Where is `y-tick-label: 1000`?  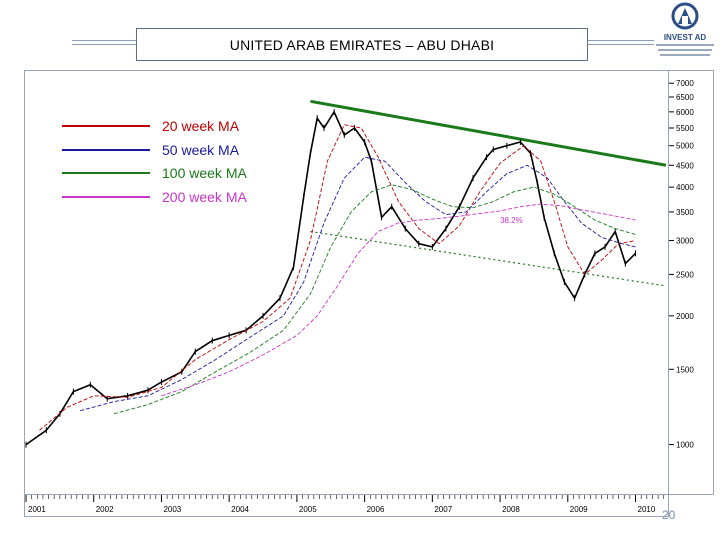 y-tick-label: 1000 is located at coordinates (685, 445).